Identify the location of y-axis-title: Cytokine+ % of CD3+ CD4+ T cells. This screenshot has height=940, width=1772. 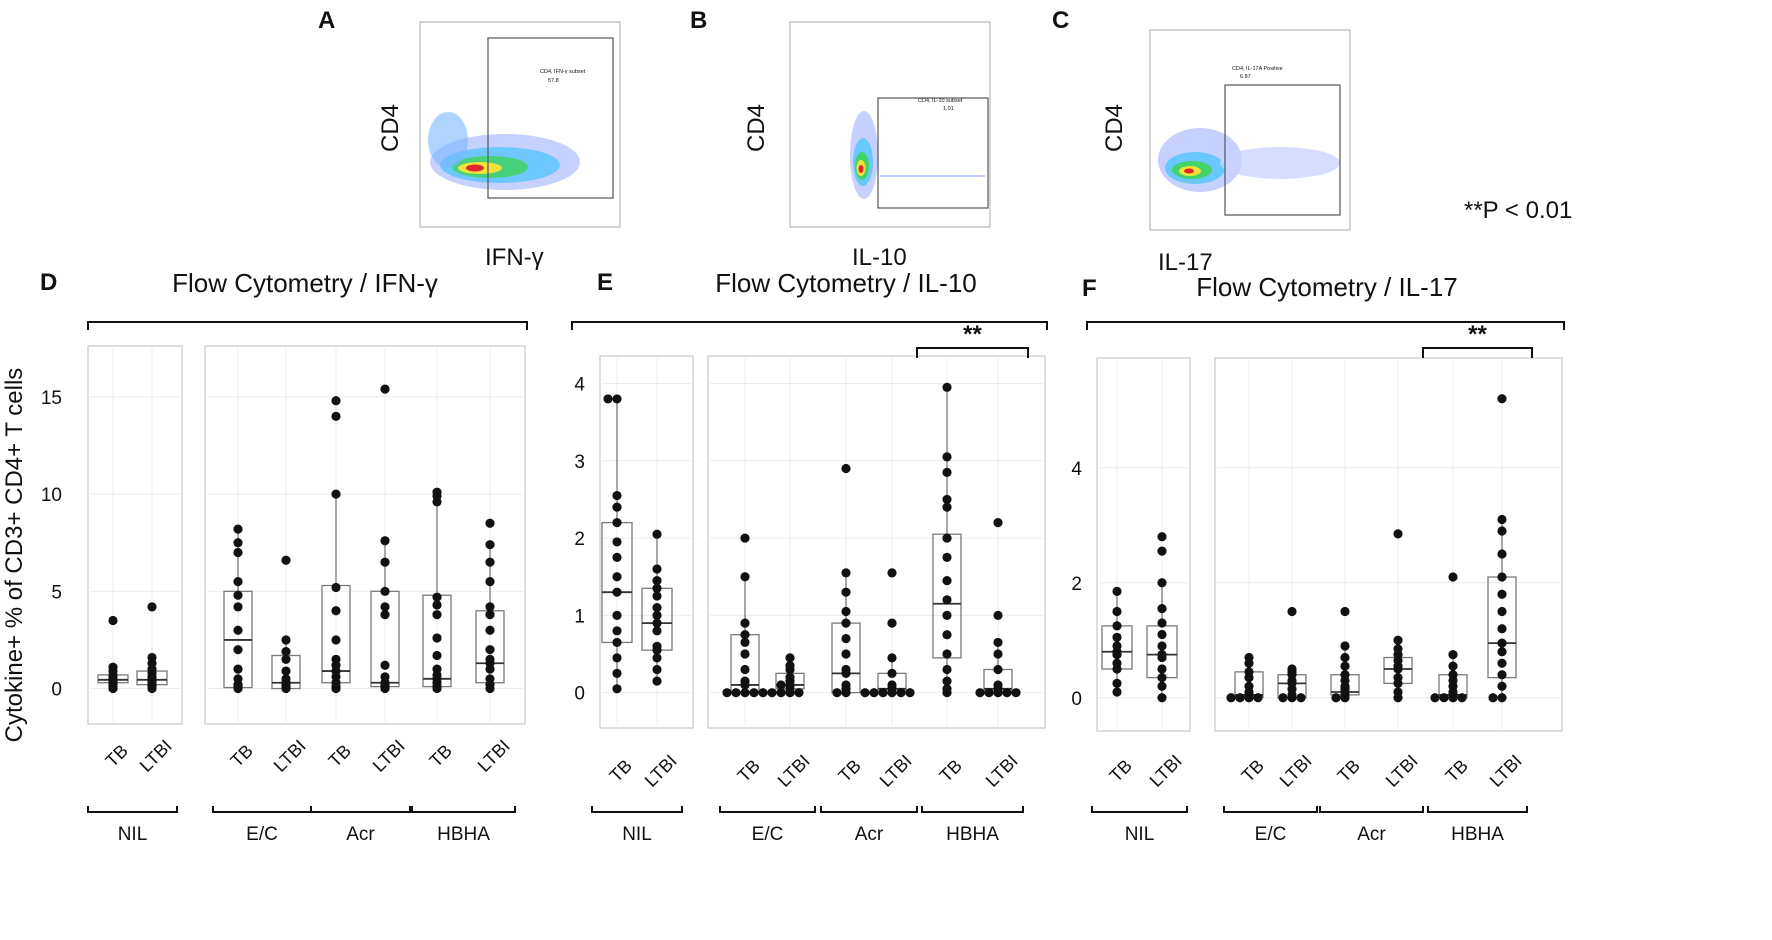
(14, 555).